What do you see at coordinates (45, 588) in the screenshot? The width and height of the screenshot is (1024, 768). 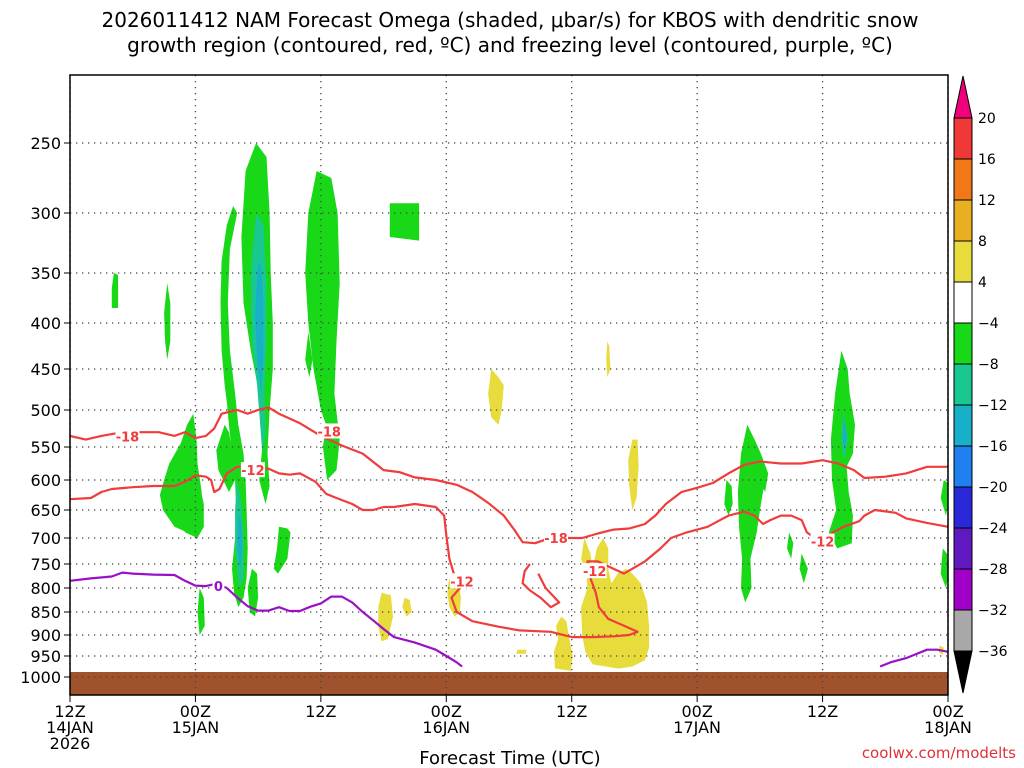 I see `ytick-label-800: 800` at bounding box center [45, 588].